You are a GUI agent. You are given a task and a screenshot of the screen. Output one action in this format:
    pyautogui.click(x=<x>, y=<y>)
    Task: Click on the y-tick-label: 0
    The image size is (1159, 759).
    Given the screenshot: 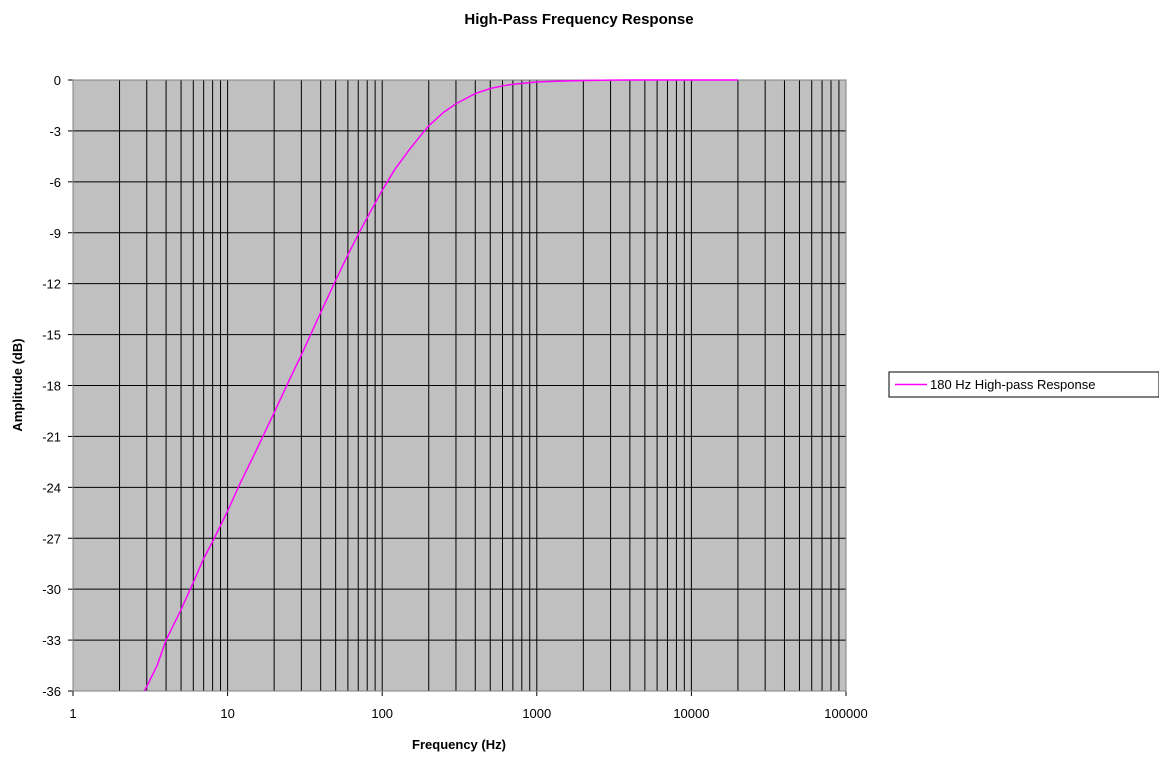 What is the action you would take?
    pyautogui.click(x=57, y=80)
    